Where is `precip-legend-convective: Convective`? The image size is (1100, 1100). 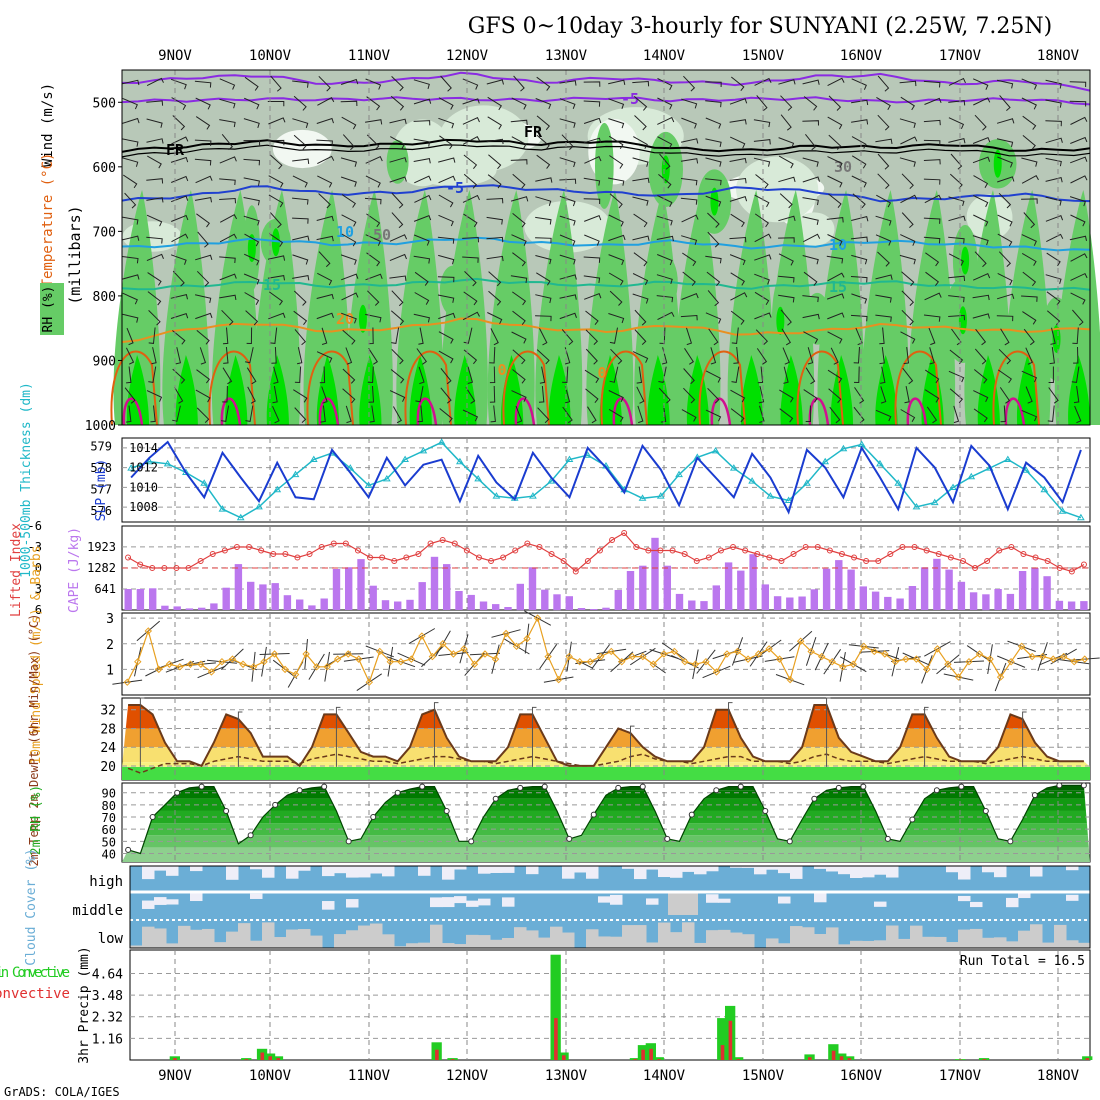 precip-legend-convective: Convective is located at coordinates (35, 994).